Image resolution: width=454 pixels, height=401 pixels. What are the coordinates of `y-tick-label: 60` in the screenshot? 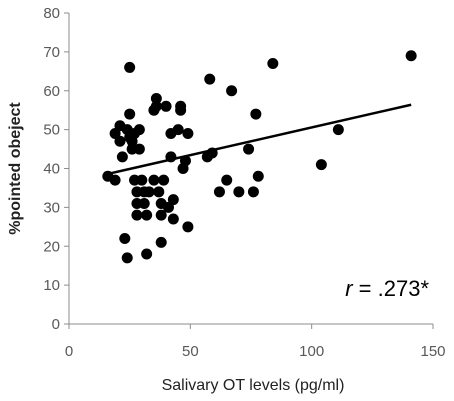 It's located at (51, 91).